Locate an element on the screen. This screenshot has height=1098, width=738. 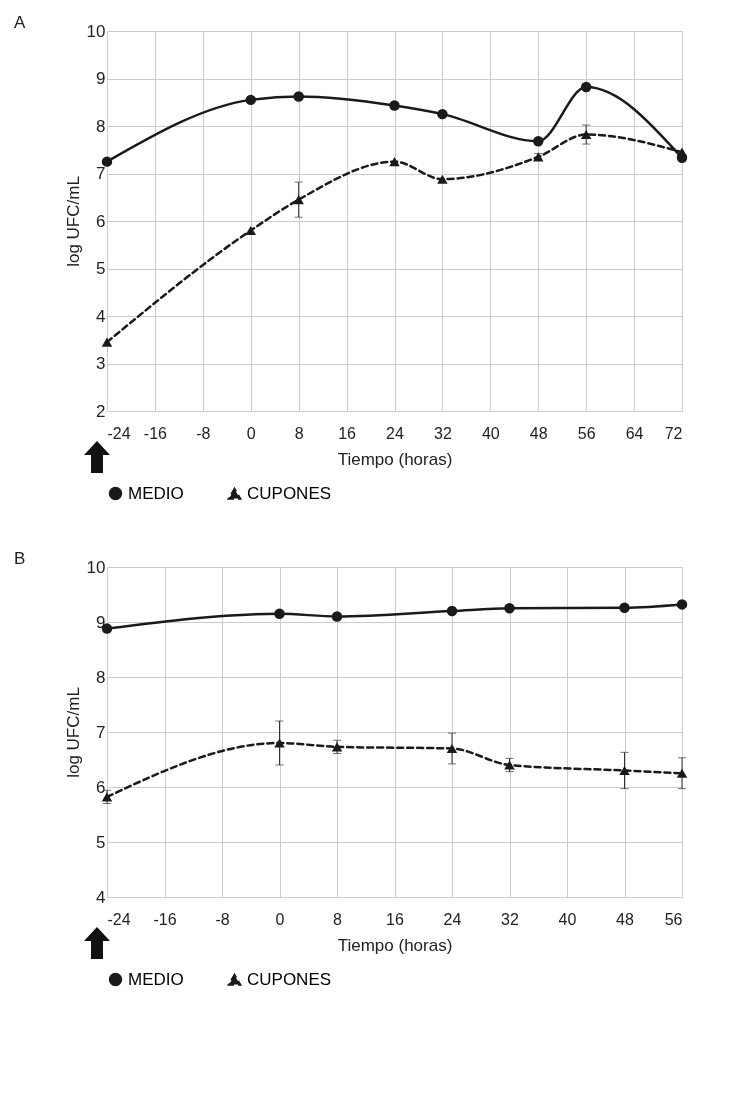
chart-title: A is located at coordinates (20, 22).